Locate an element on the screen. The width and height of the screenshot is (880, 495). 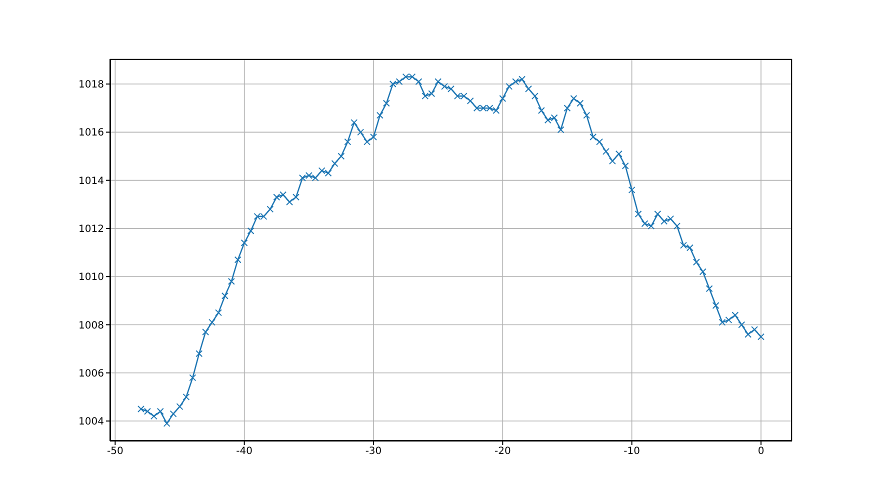
x-tick-label: -40 is located at coordinates (244, 452).